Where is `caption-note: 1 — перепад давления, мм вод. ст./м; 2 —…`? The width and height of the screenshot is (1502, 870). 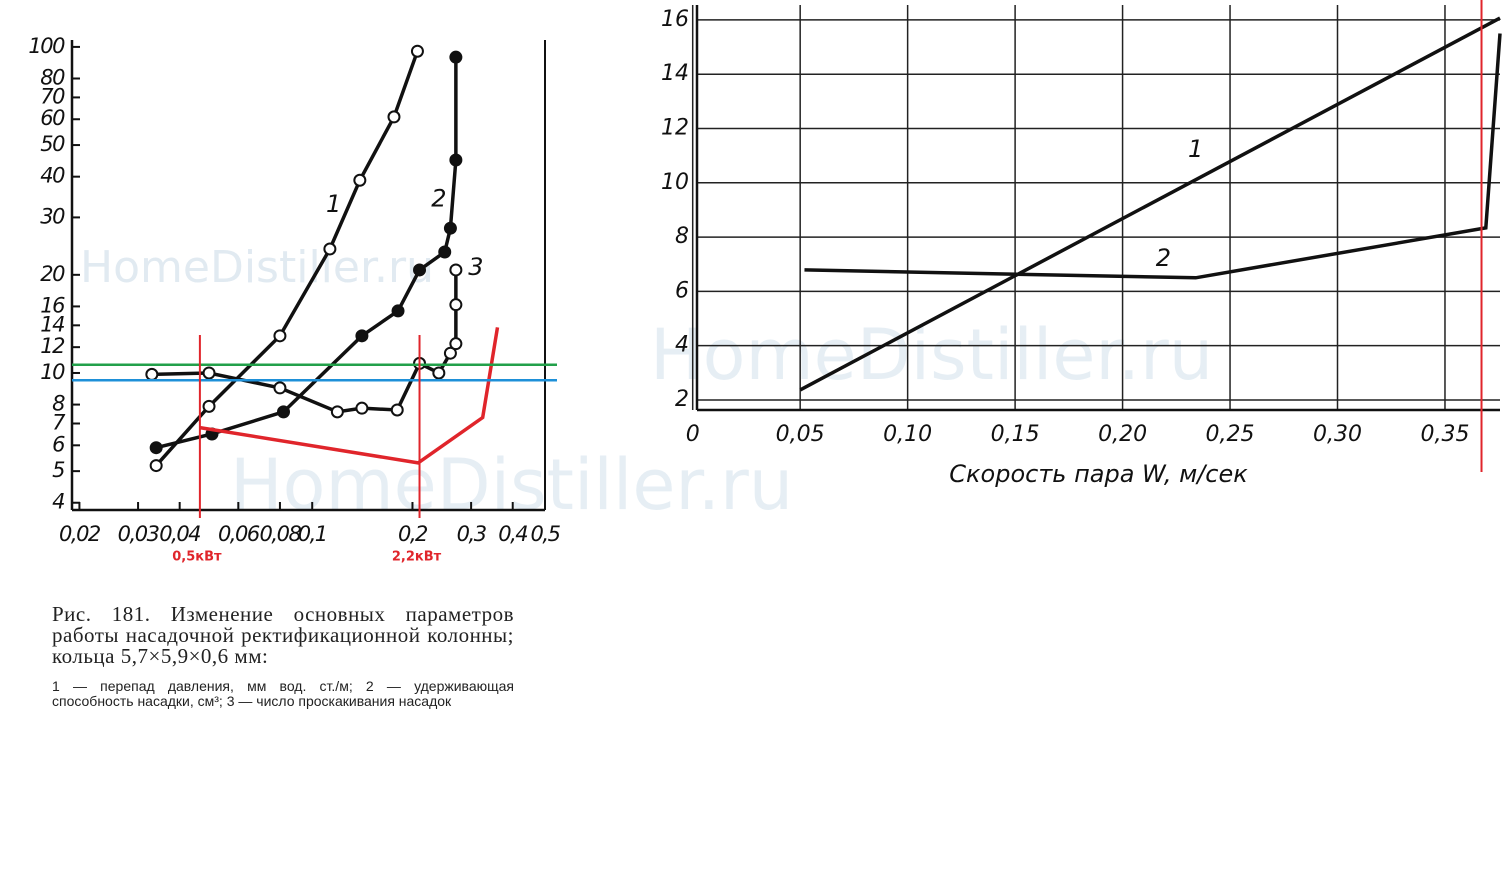
caption-note: 1 — перепад давления, мм вод. ст./м; 2 —… is located at coordinates (283, 694).